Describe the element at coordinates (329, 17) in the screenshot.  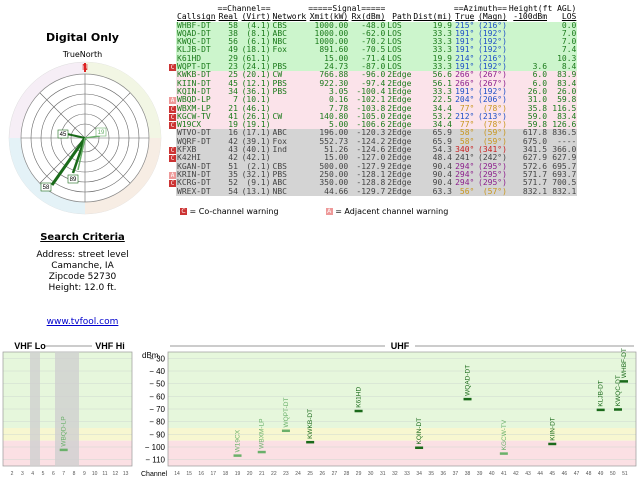
I see `column-header: Xmit(kW)` at that location.